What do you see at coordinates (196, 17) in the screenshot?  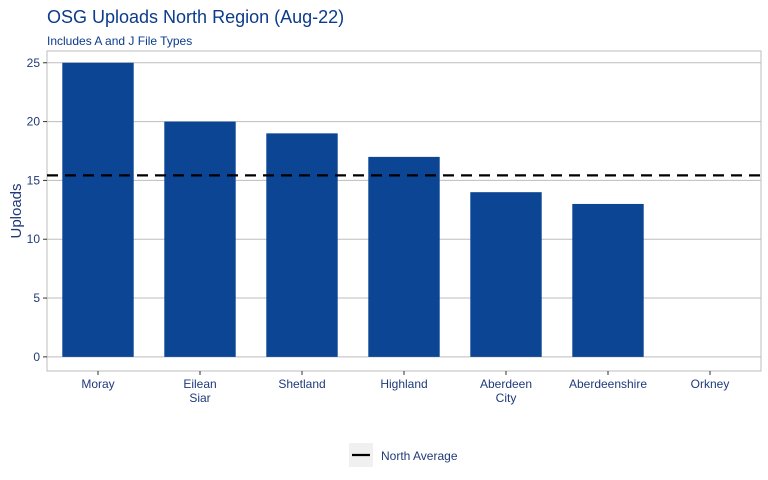 I see `chart-title: OSG Uploads North Region (Aug-22)` at bounding box center [196, 17].